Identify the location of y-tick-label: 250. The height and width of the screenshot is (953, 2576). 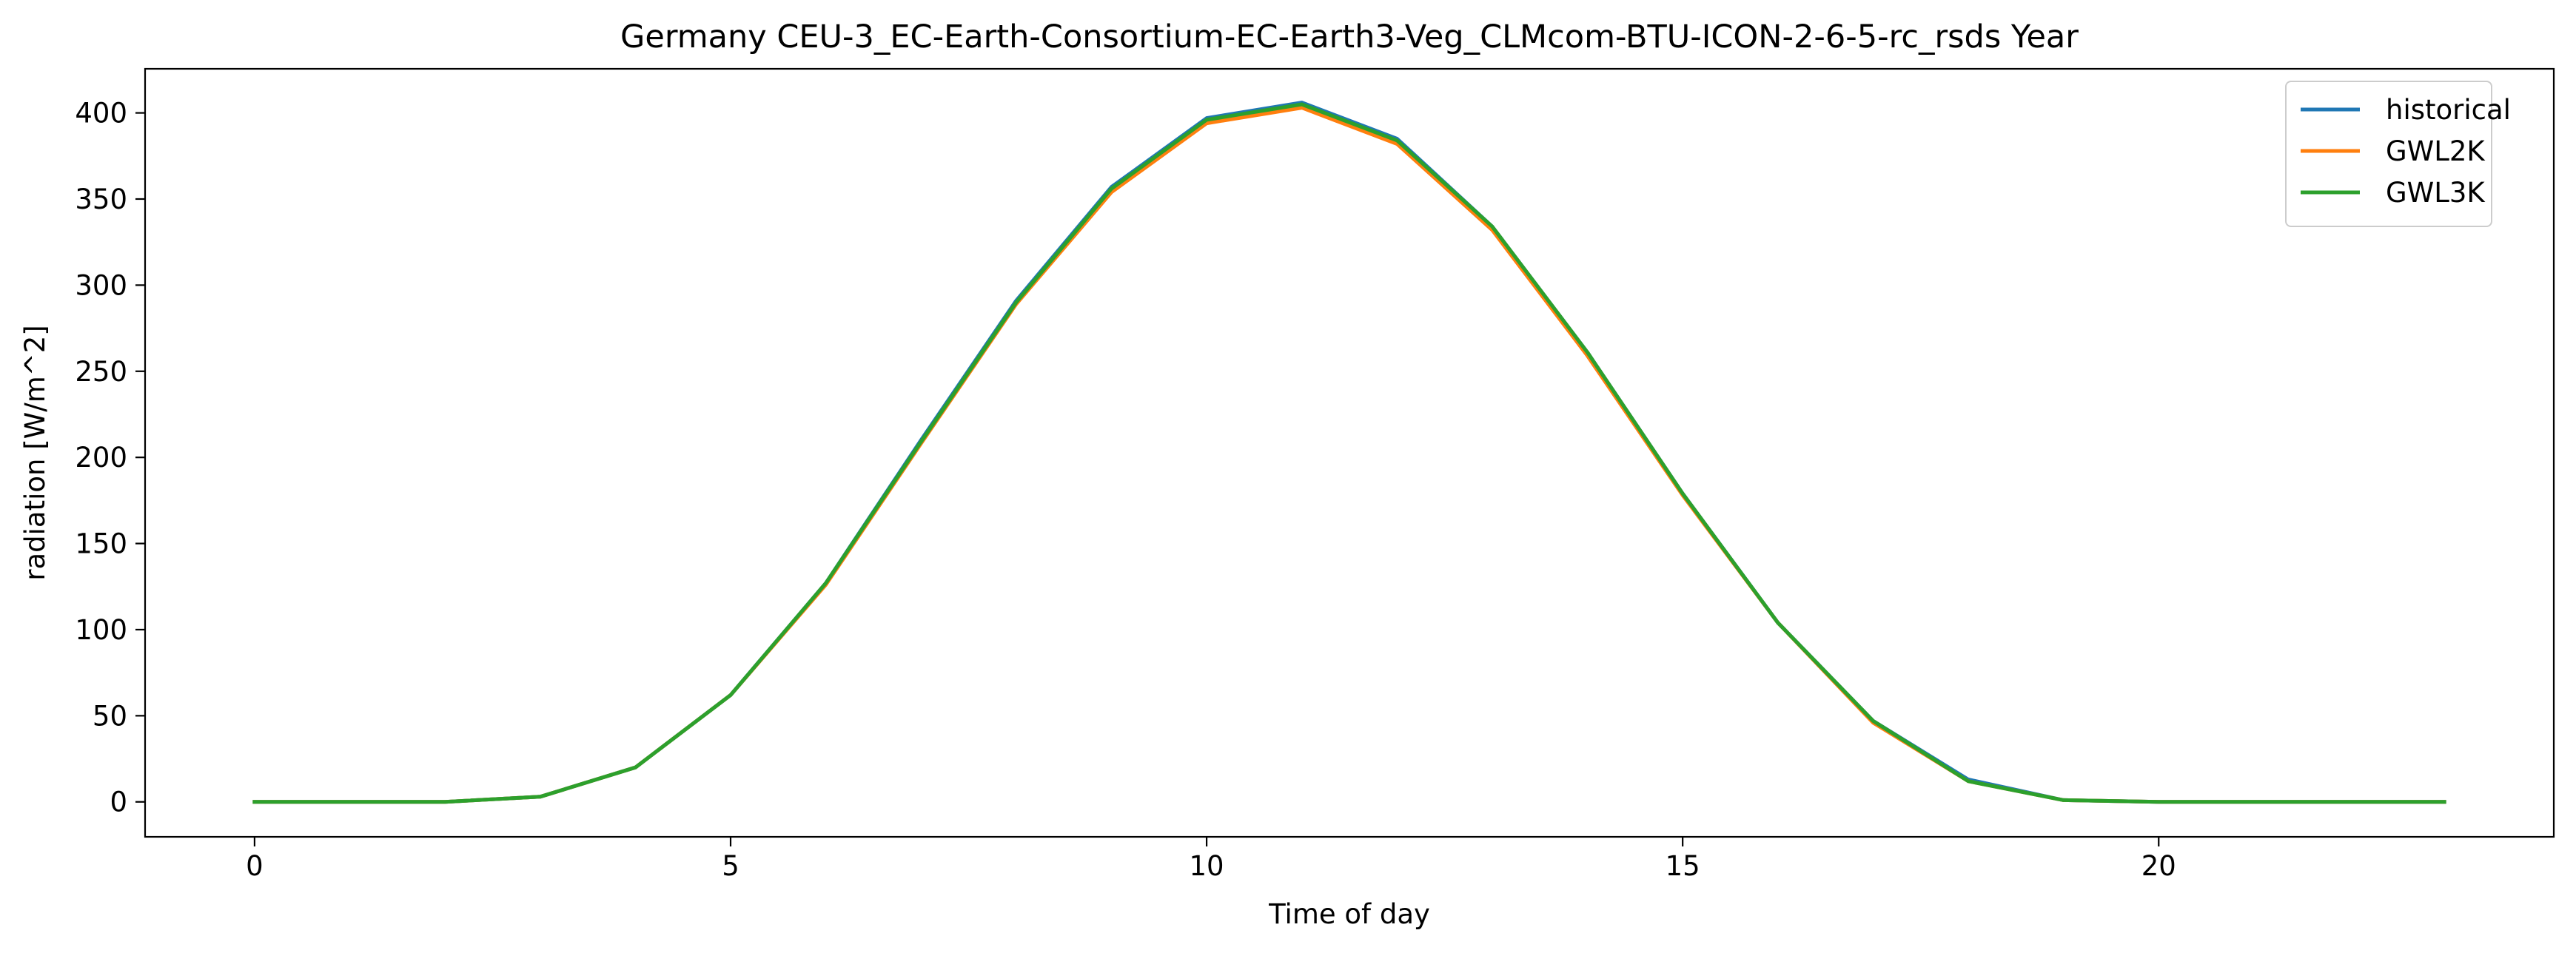
(101, 372).